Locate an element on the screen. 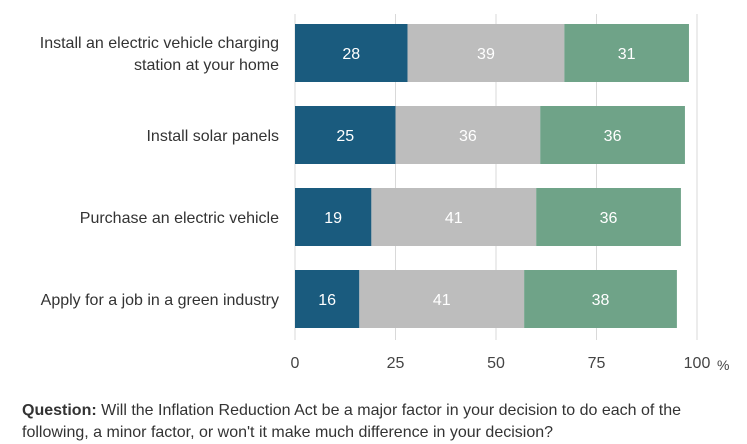 This screenshot has height=444, width=747. x-tick-labels: 0 25 50 75 100% is located at coordinates (510, 364).